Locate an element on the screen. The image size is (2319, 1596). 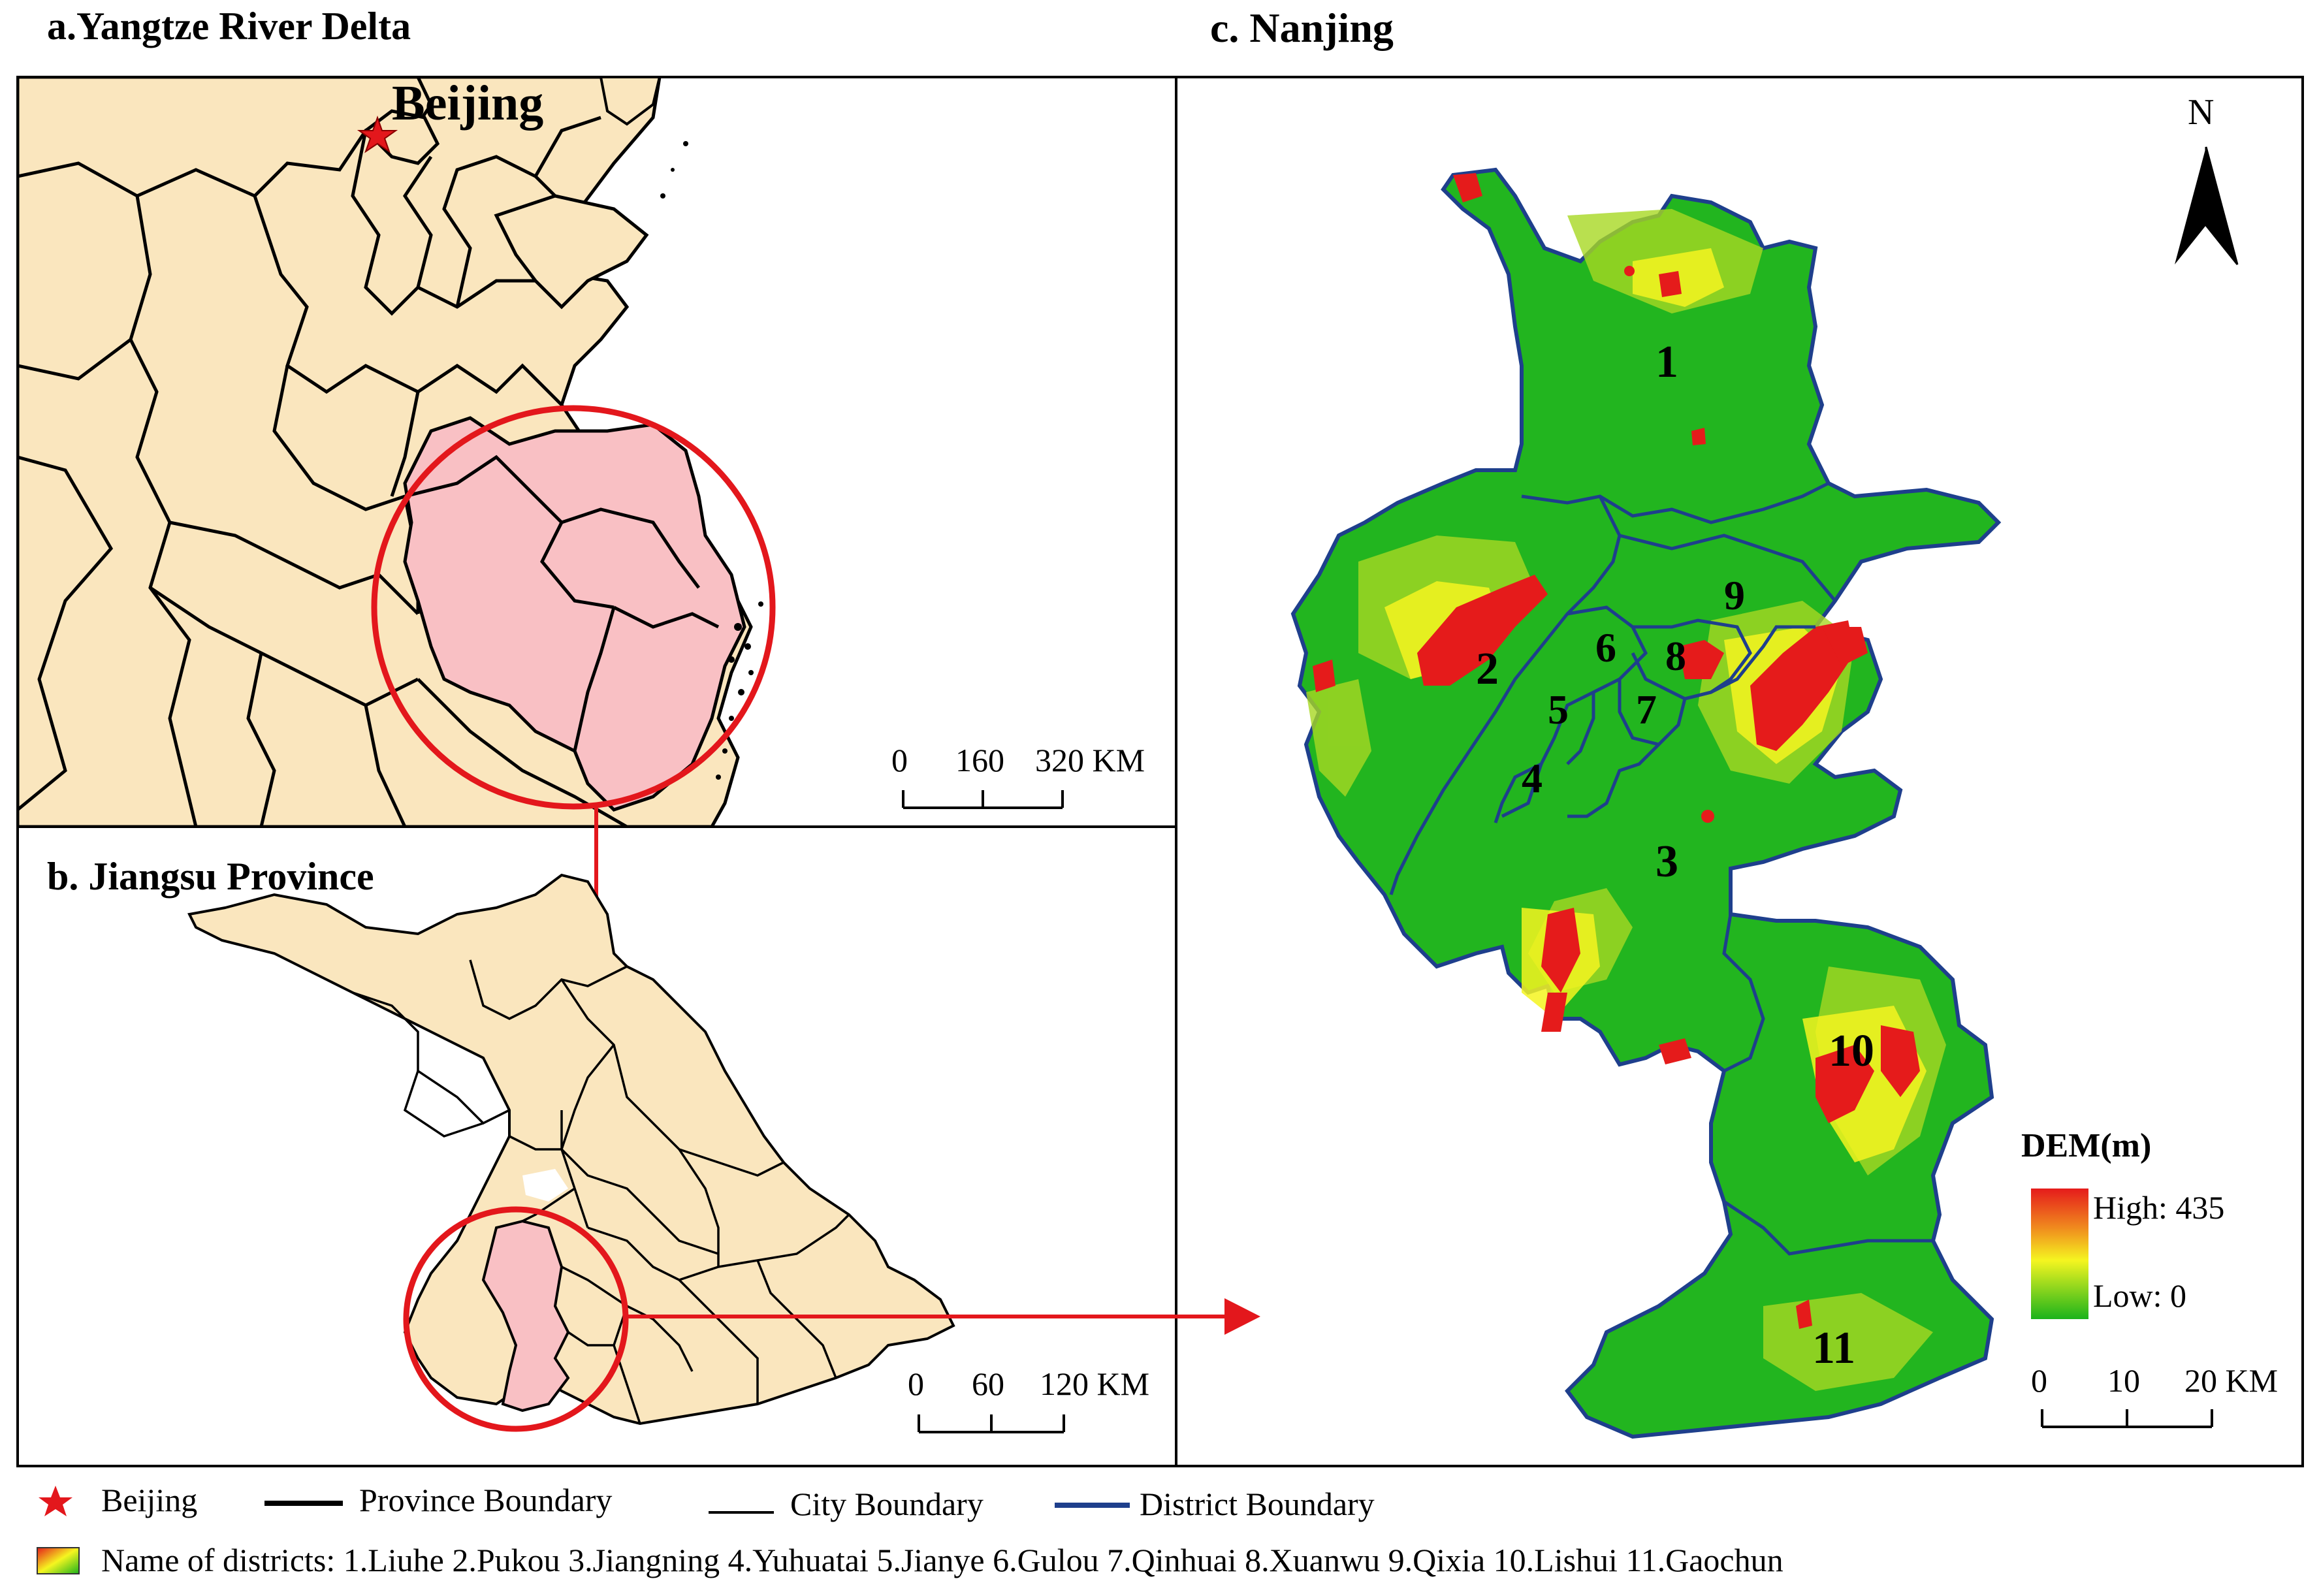
legend-district-label: District Boundary is located at coordinates (1257, 1504).